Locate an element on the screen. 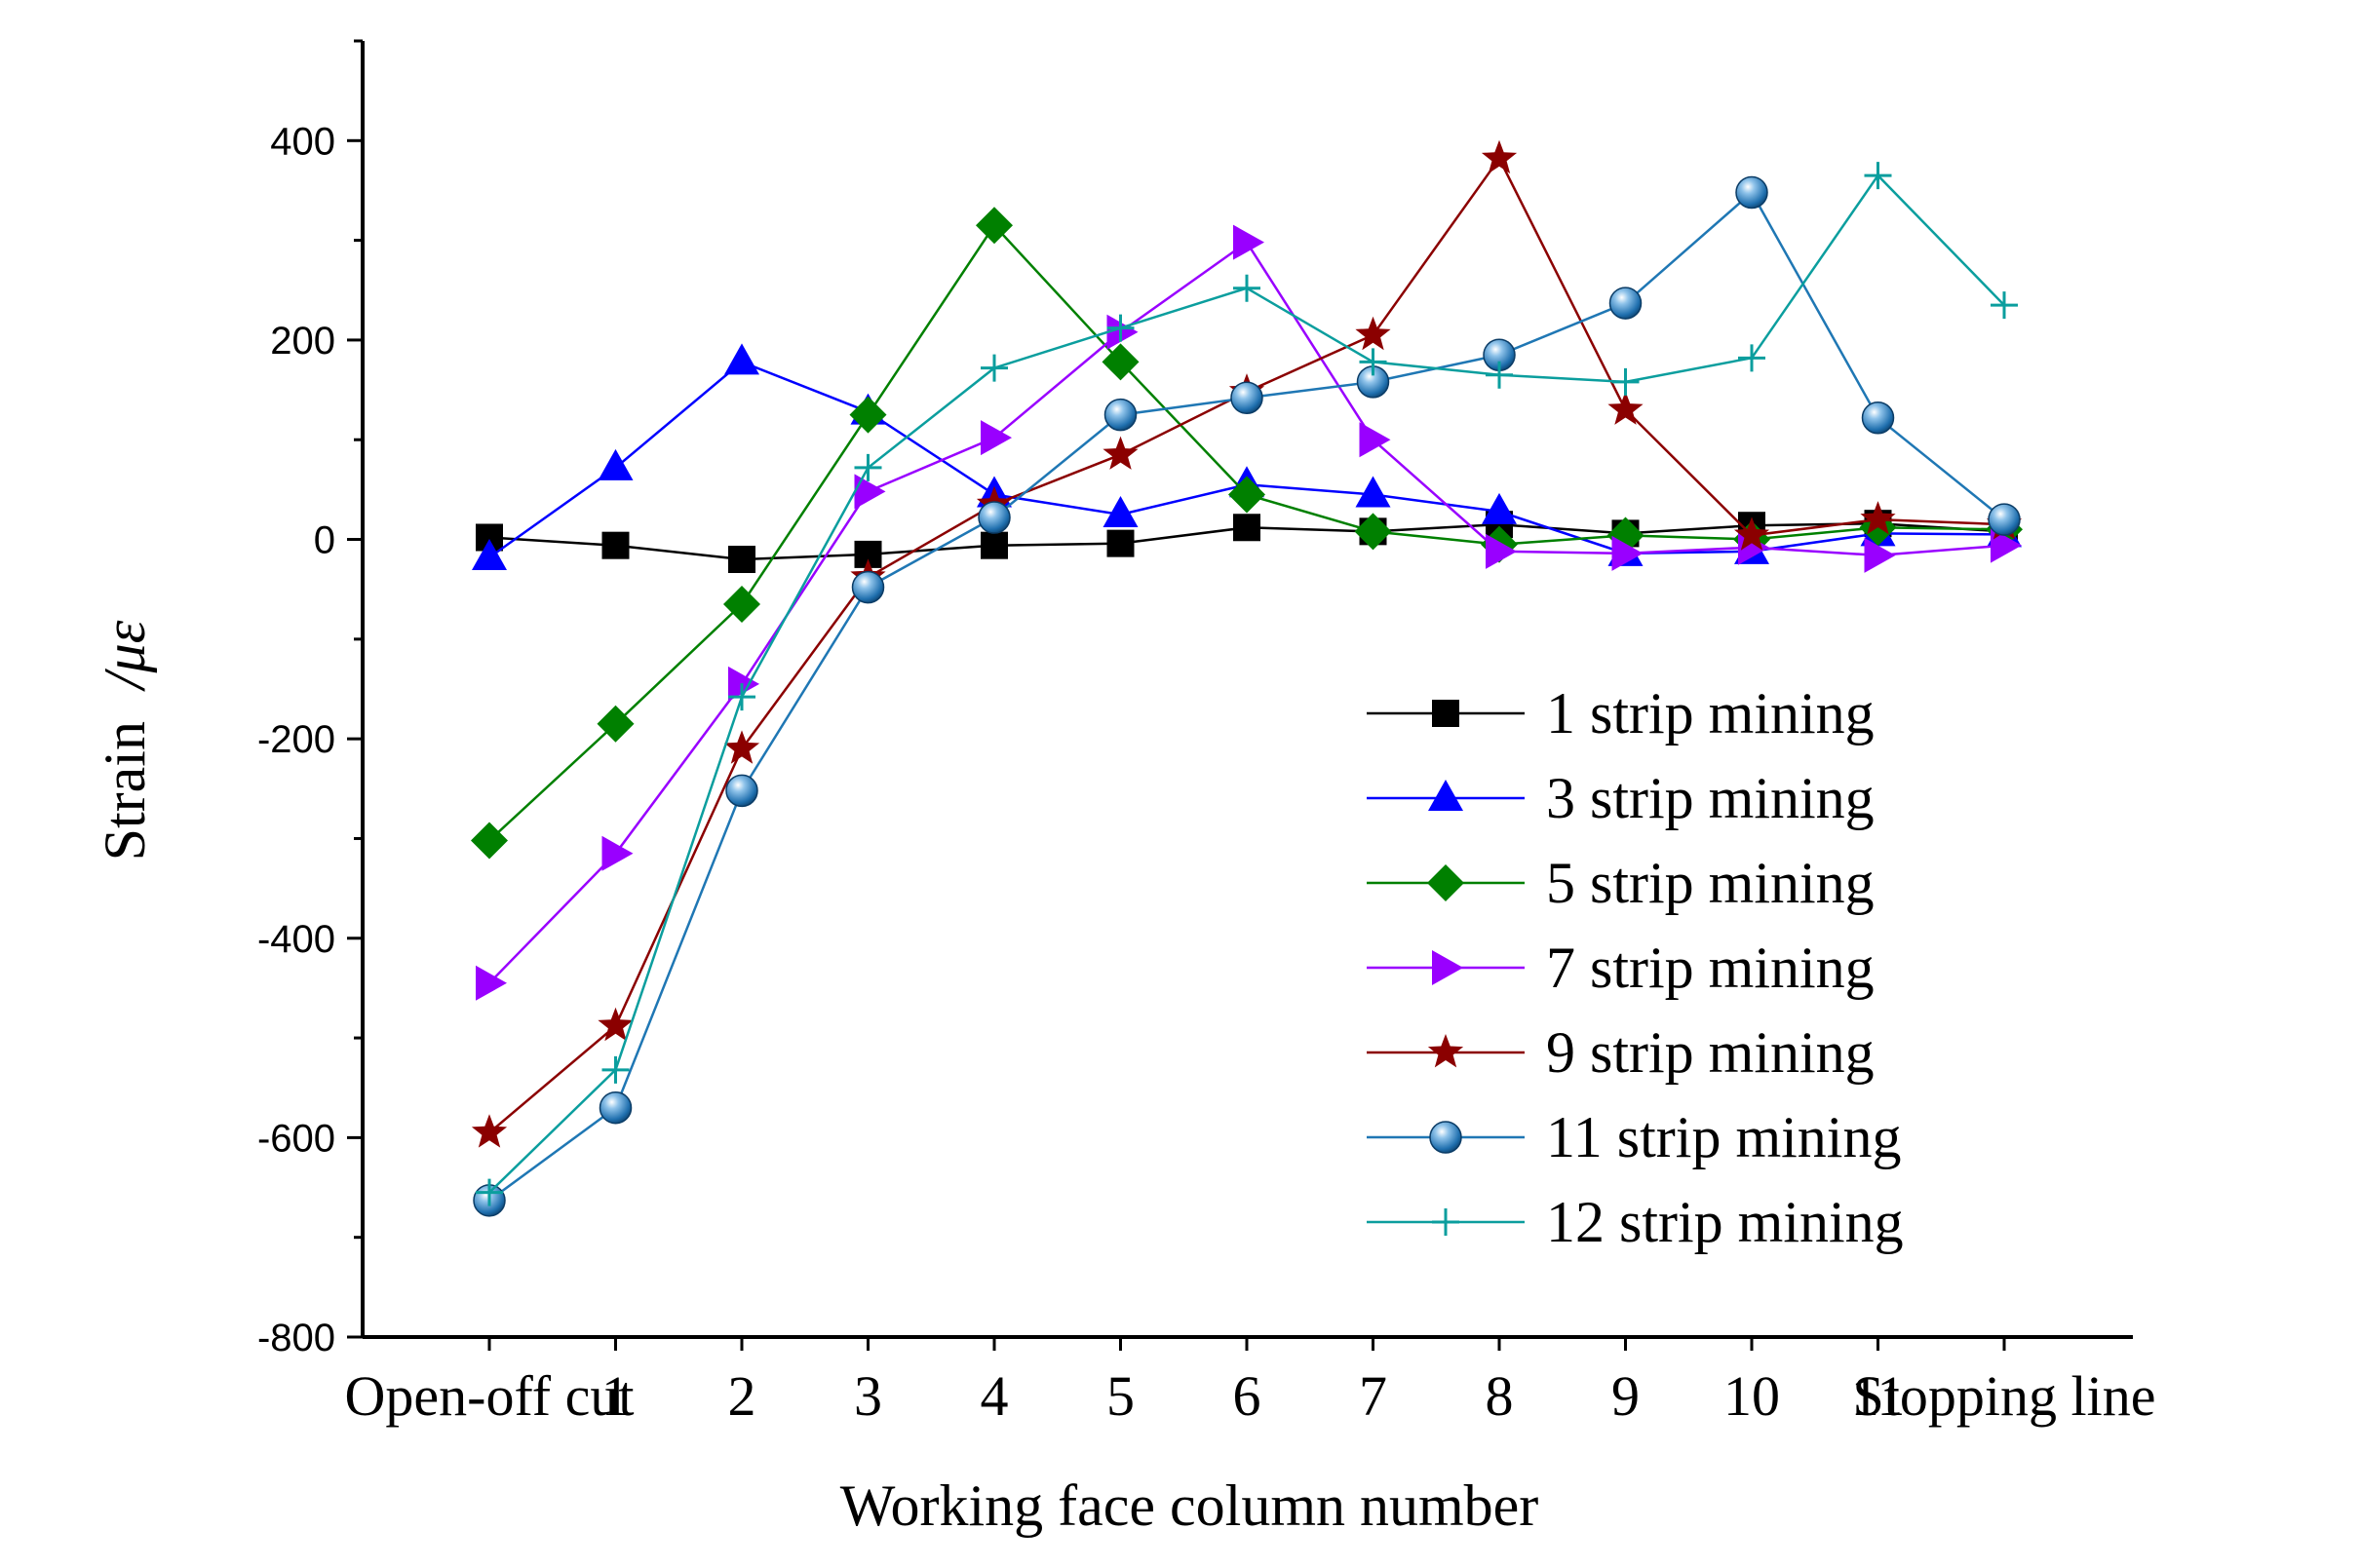  y-axis-title-label: Strain is located at coordinates (125, 790).